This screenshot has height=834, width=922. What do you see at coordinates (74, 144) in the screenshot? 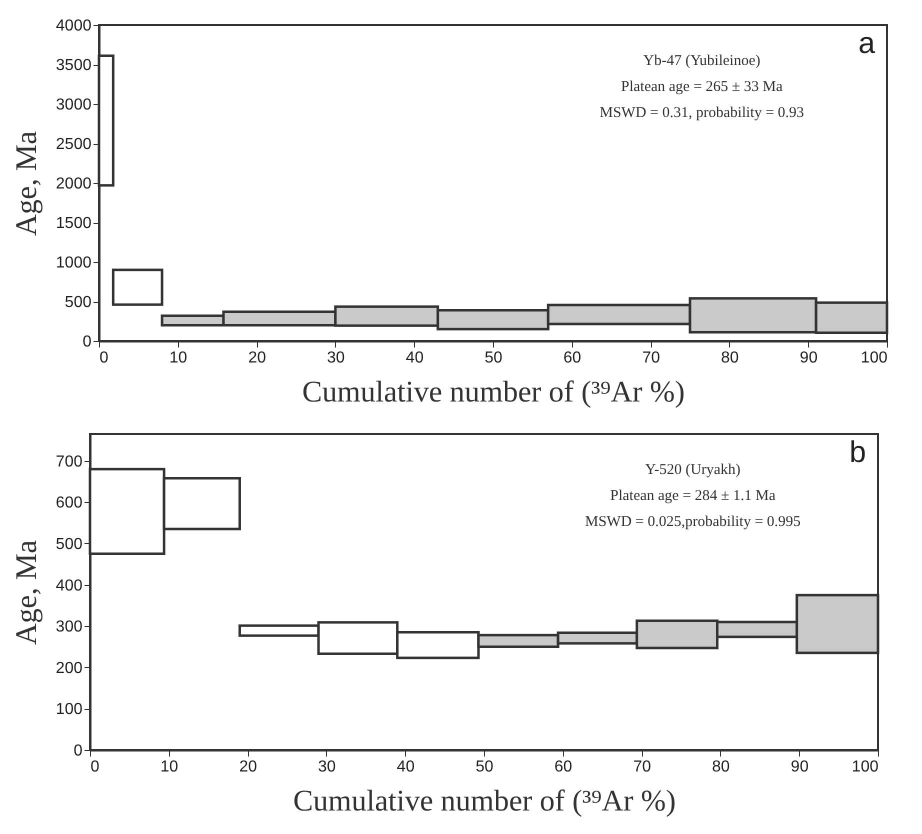
I see `y-tick-label: 2500` at bounding box center [74, 144].